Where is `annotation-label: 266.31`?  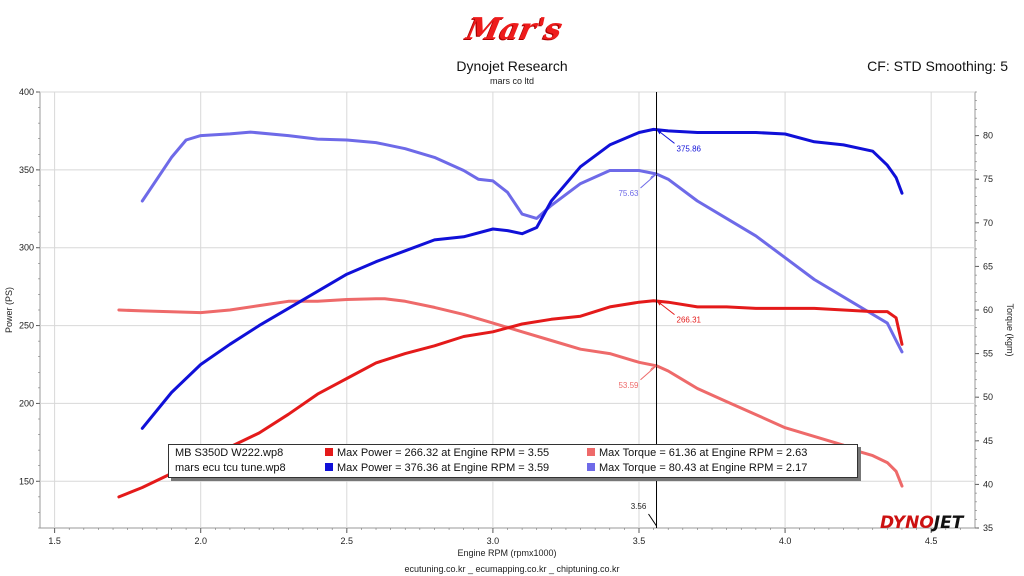 annotation-label: 266.31 is located at coordinates (689, 320).